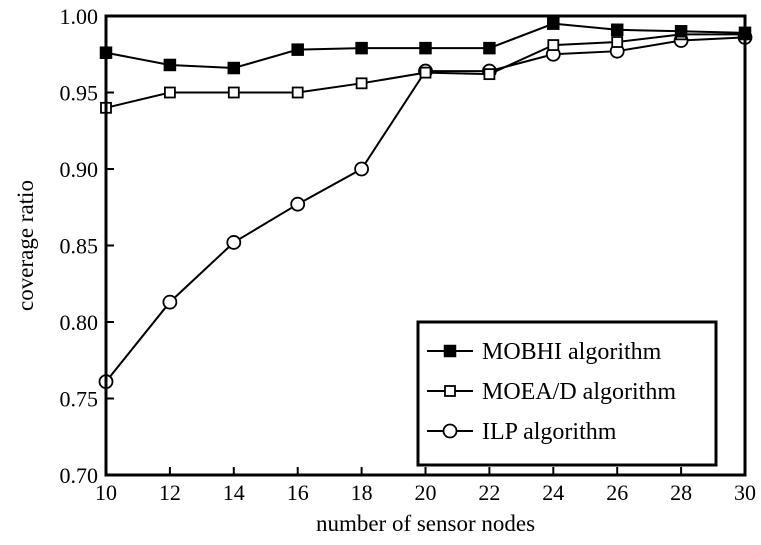  Describe the element at coordinates (489, 492) in the screenshot. I see `x-tick-label: 22` at that location.